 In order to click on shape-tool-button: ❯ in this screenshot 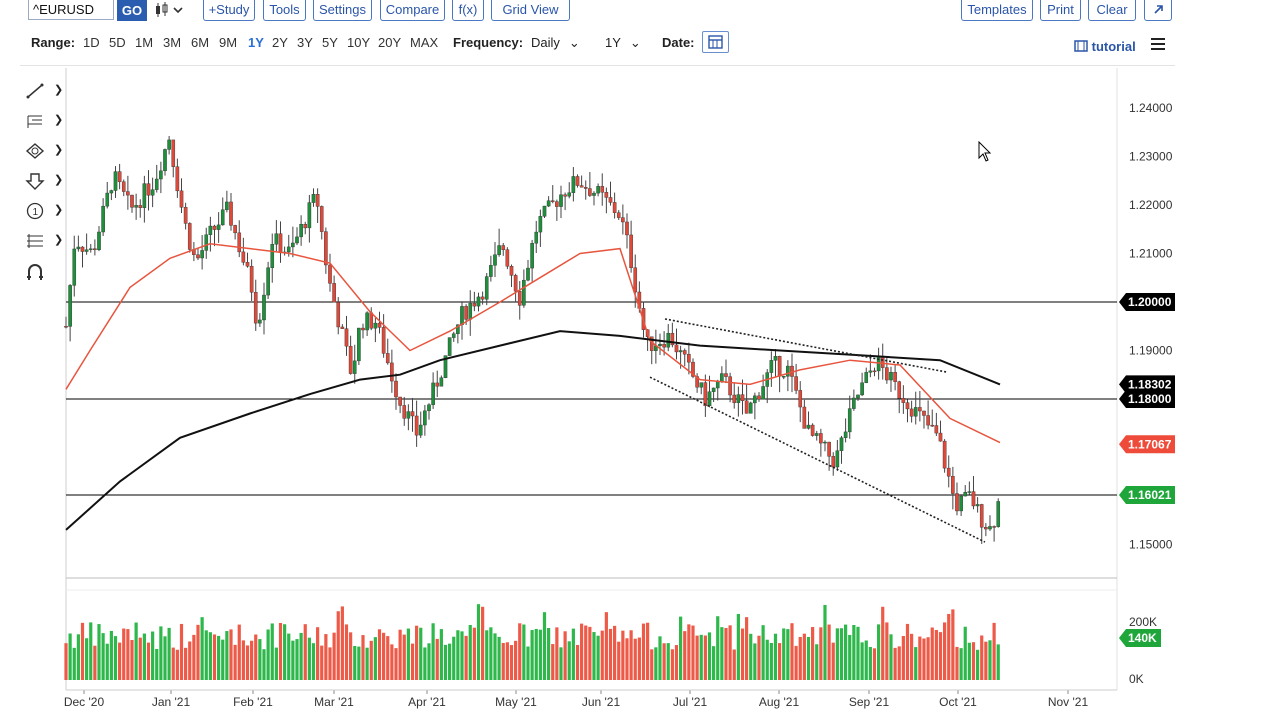, I will do `click(44, 152)`.